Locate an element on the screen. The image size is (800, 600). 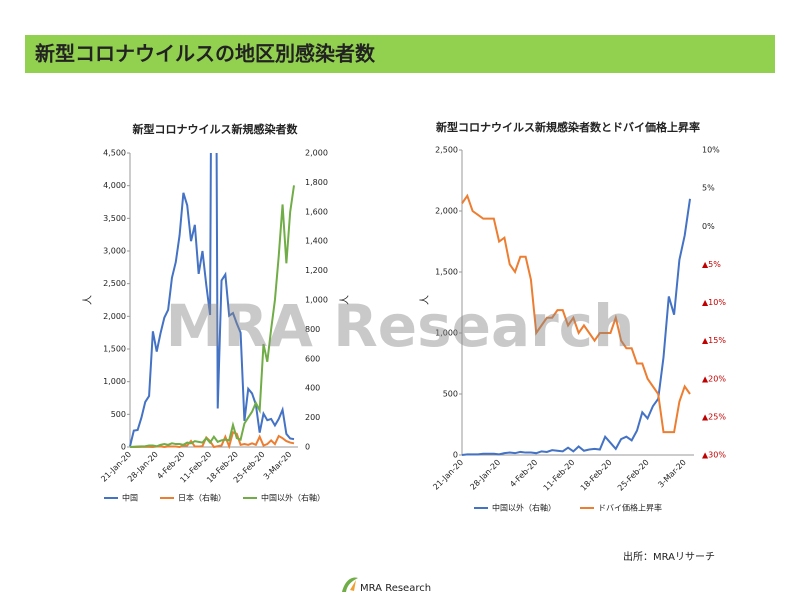
y2-tick-label: 0% is located at coordinates (708, 226).